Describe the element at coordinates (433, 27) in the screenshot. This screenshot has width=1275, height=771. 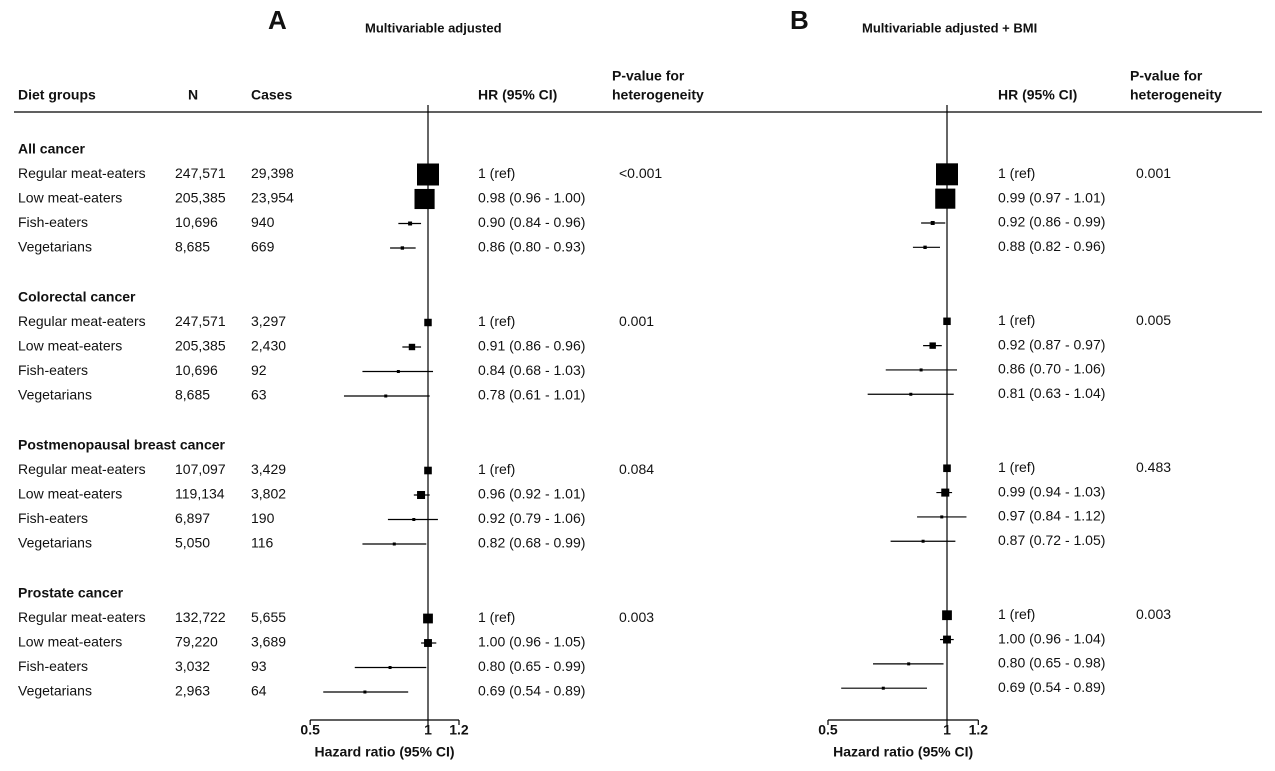
I see `panel-title: Multivariable adjusted` at that location.